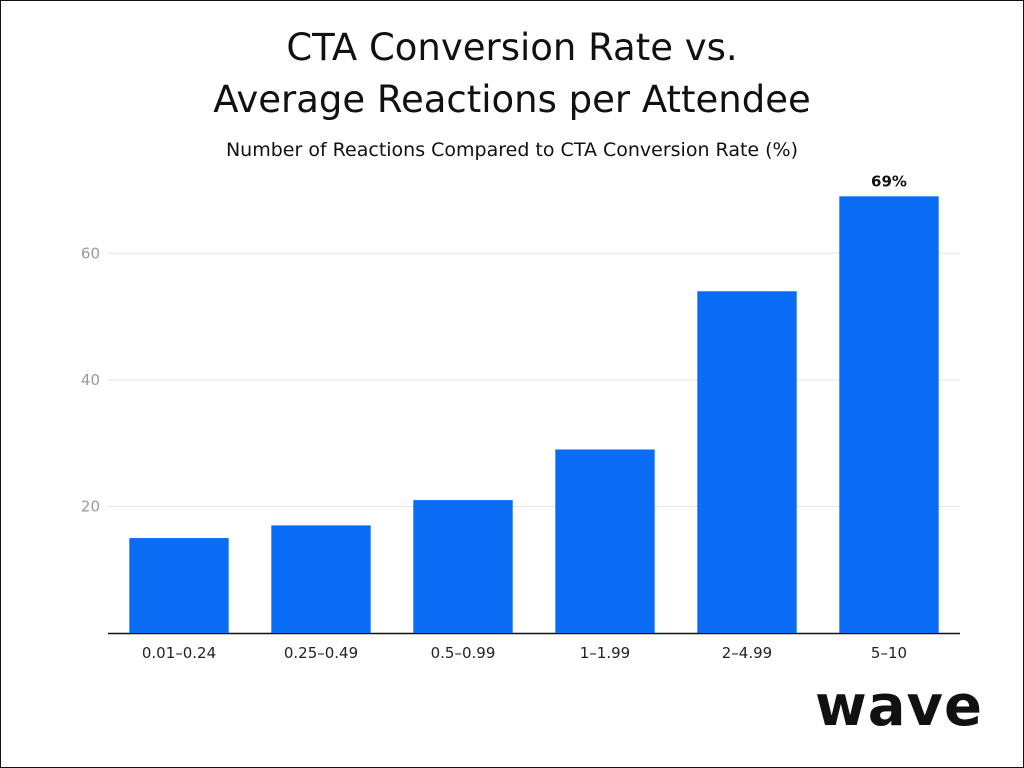 The height and width of the screenshot is (768, 1024). I want to click on chart-title-line-1: CTA Conversion Rate vs., so click(512, 47).